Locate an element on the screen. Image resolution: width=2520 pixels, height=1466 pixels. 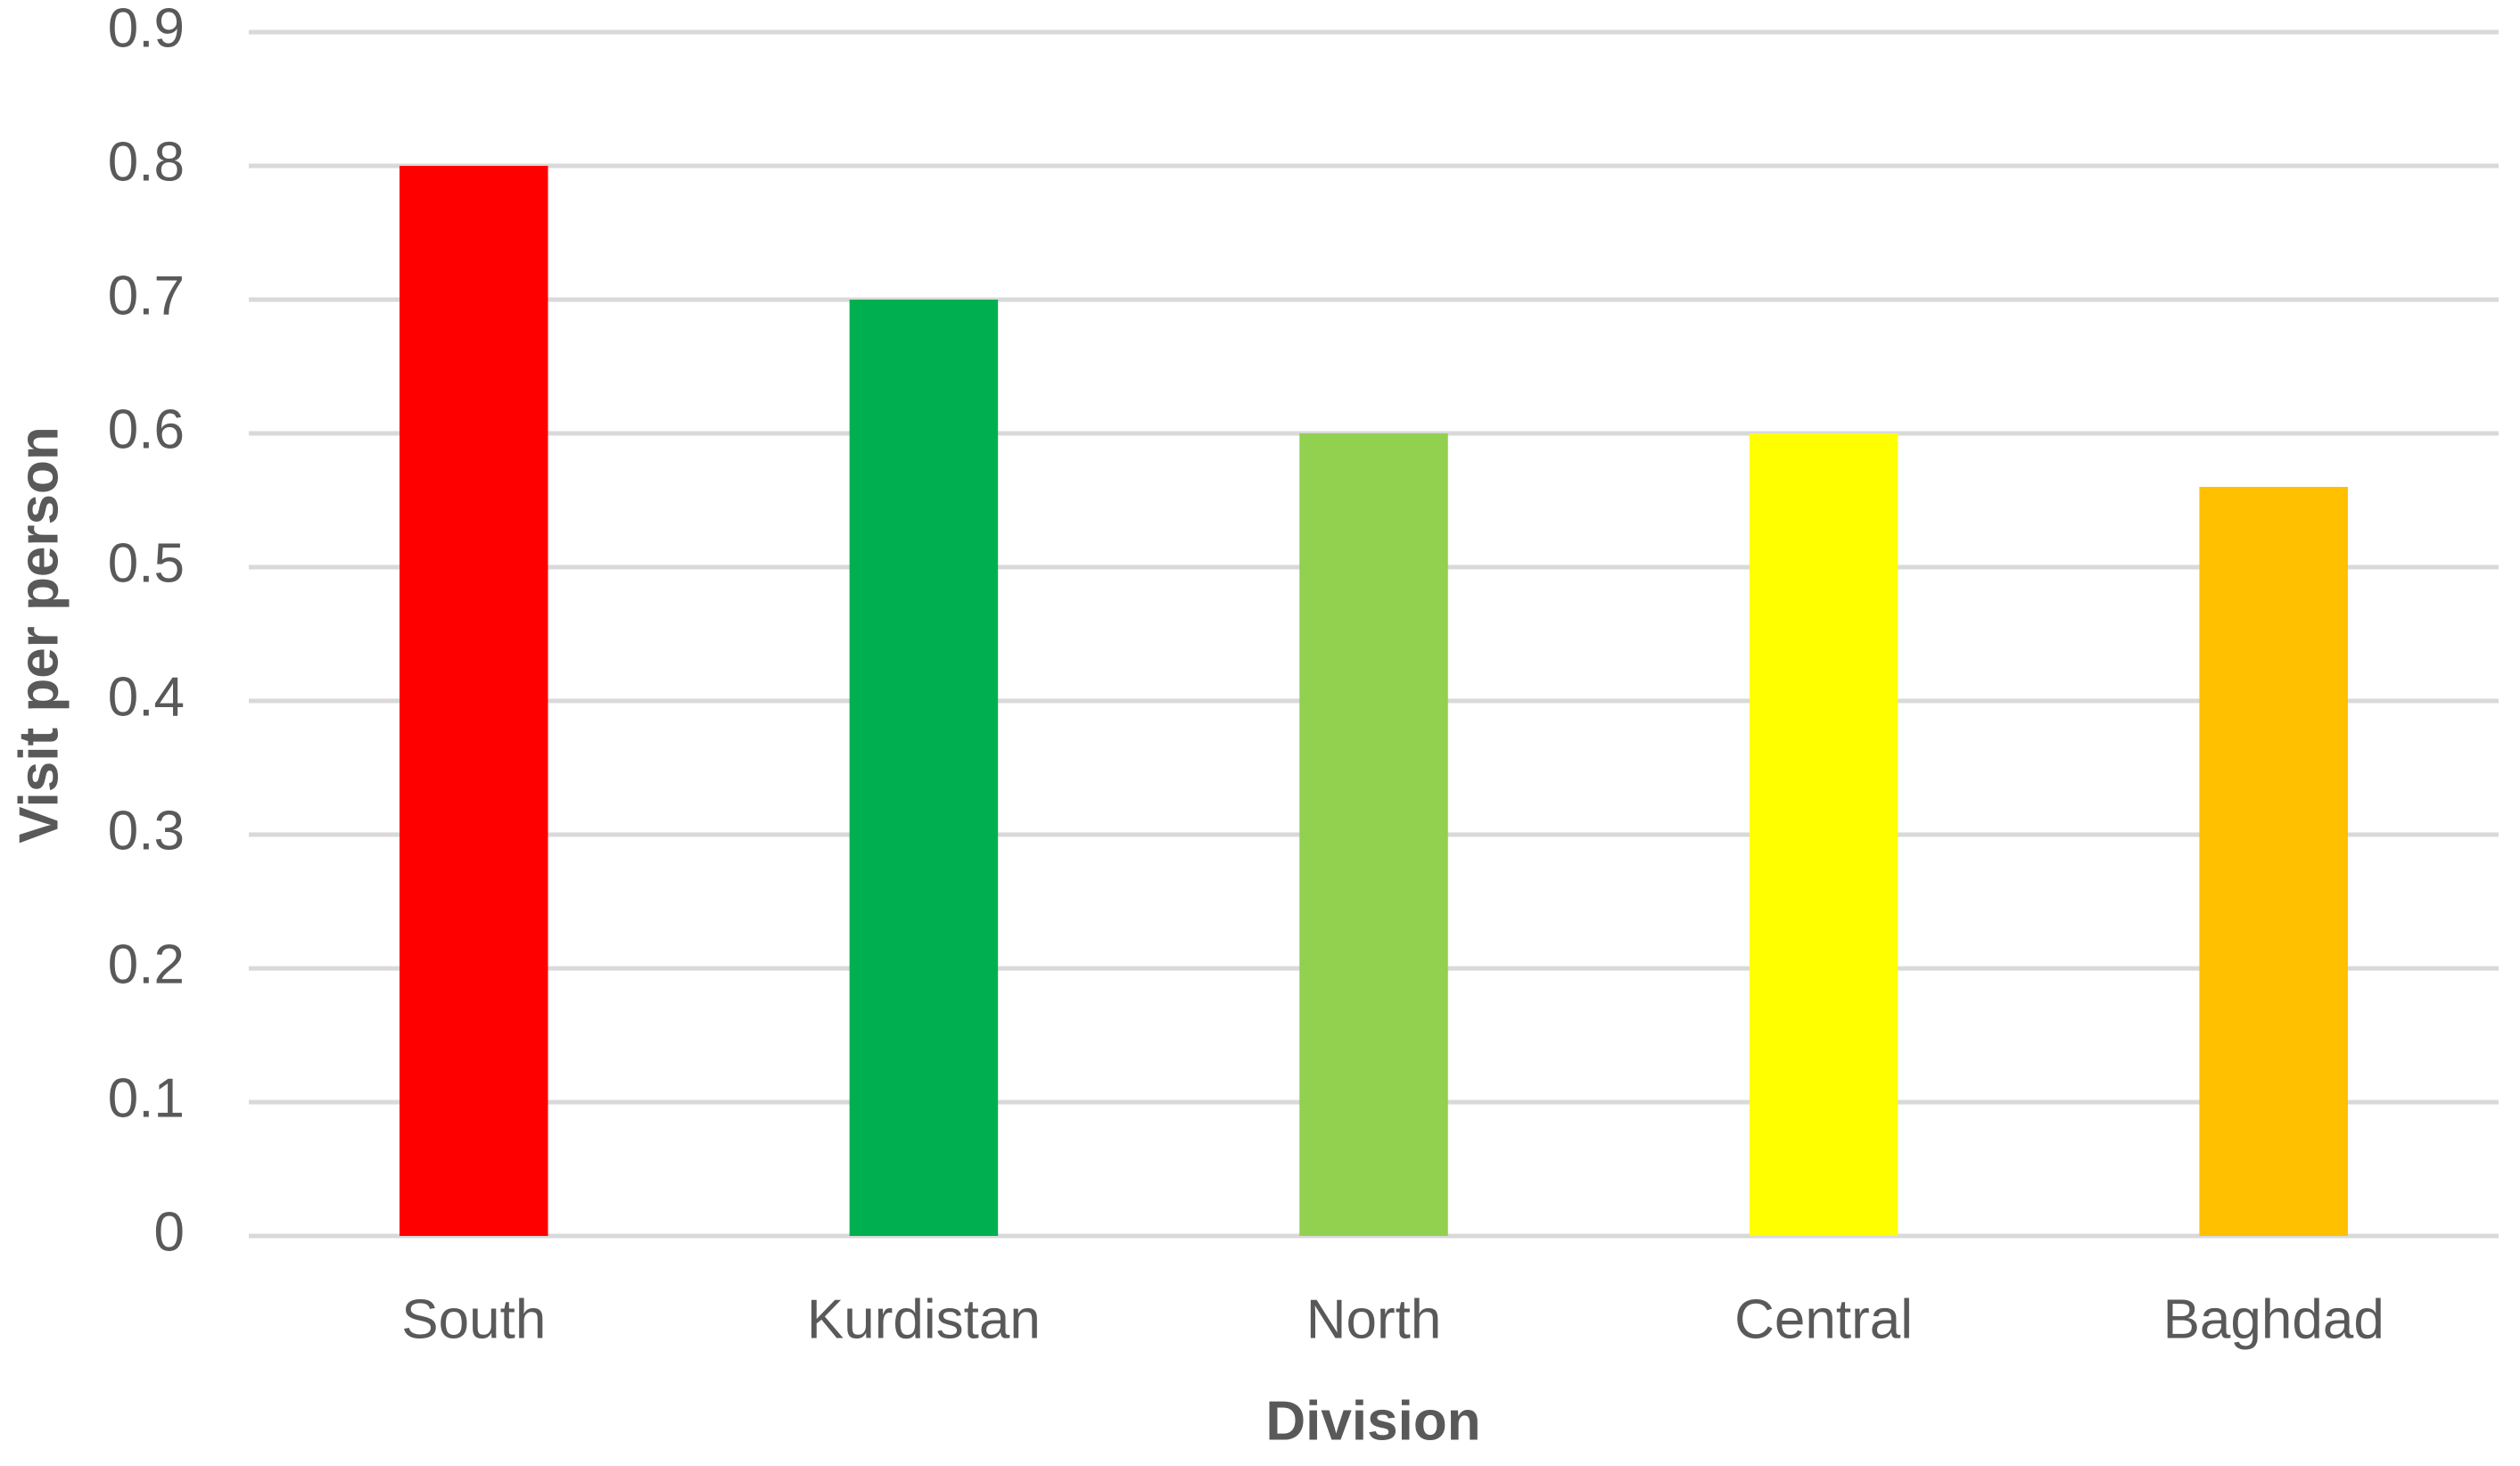
y-tick-label: 0 is located at coordinates (169, 1232).